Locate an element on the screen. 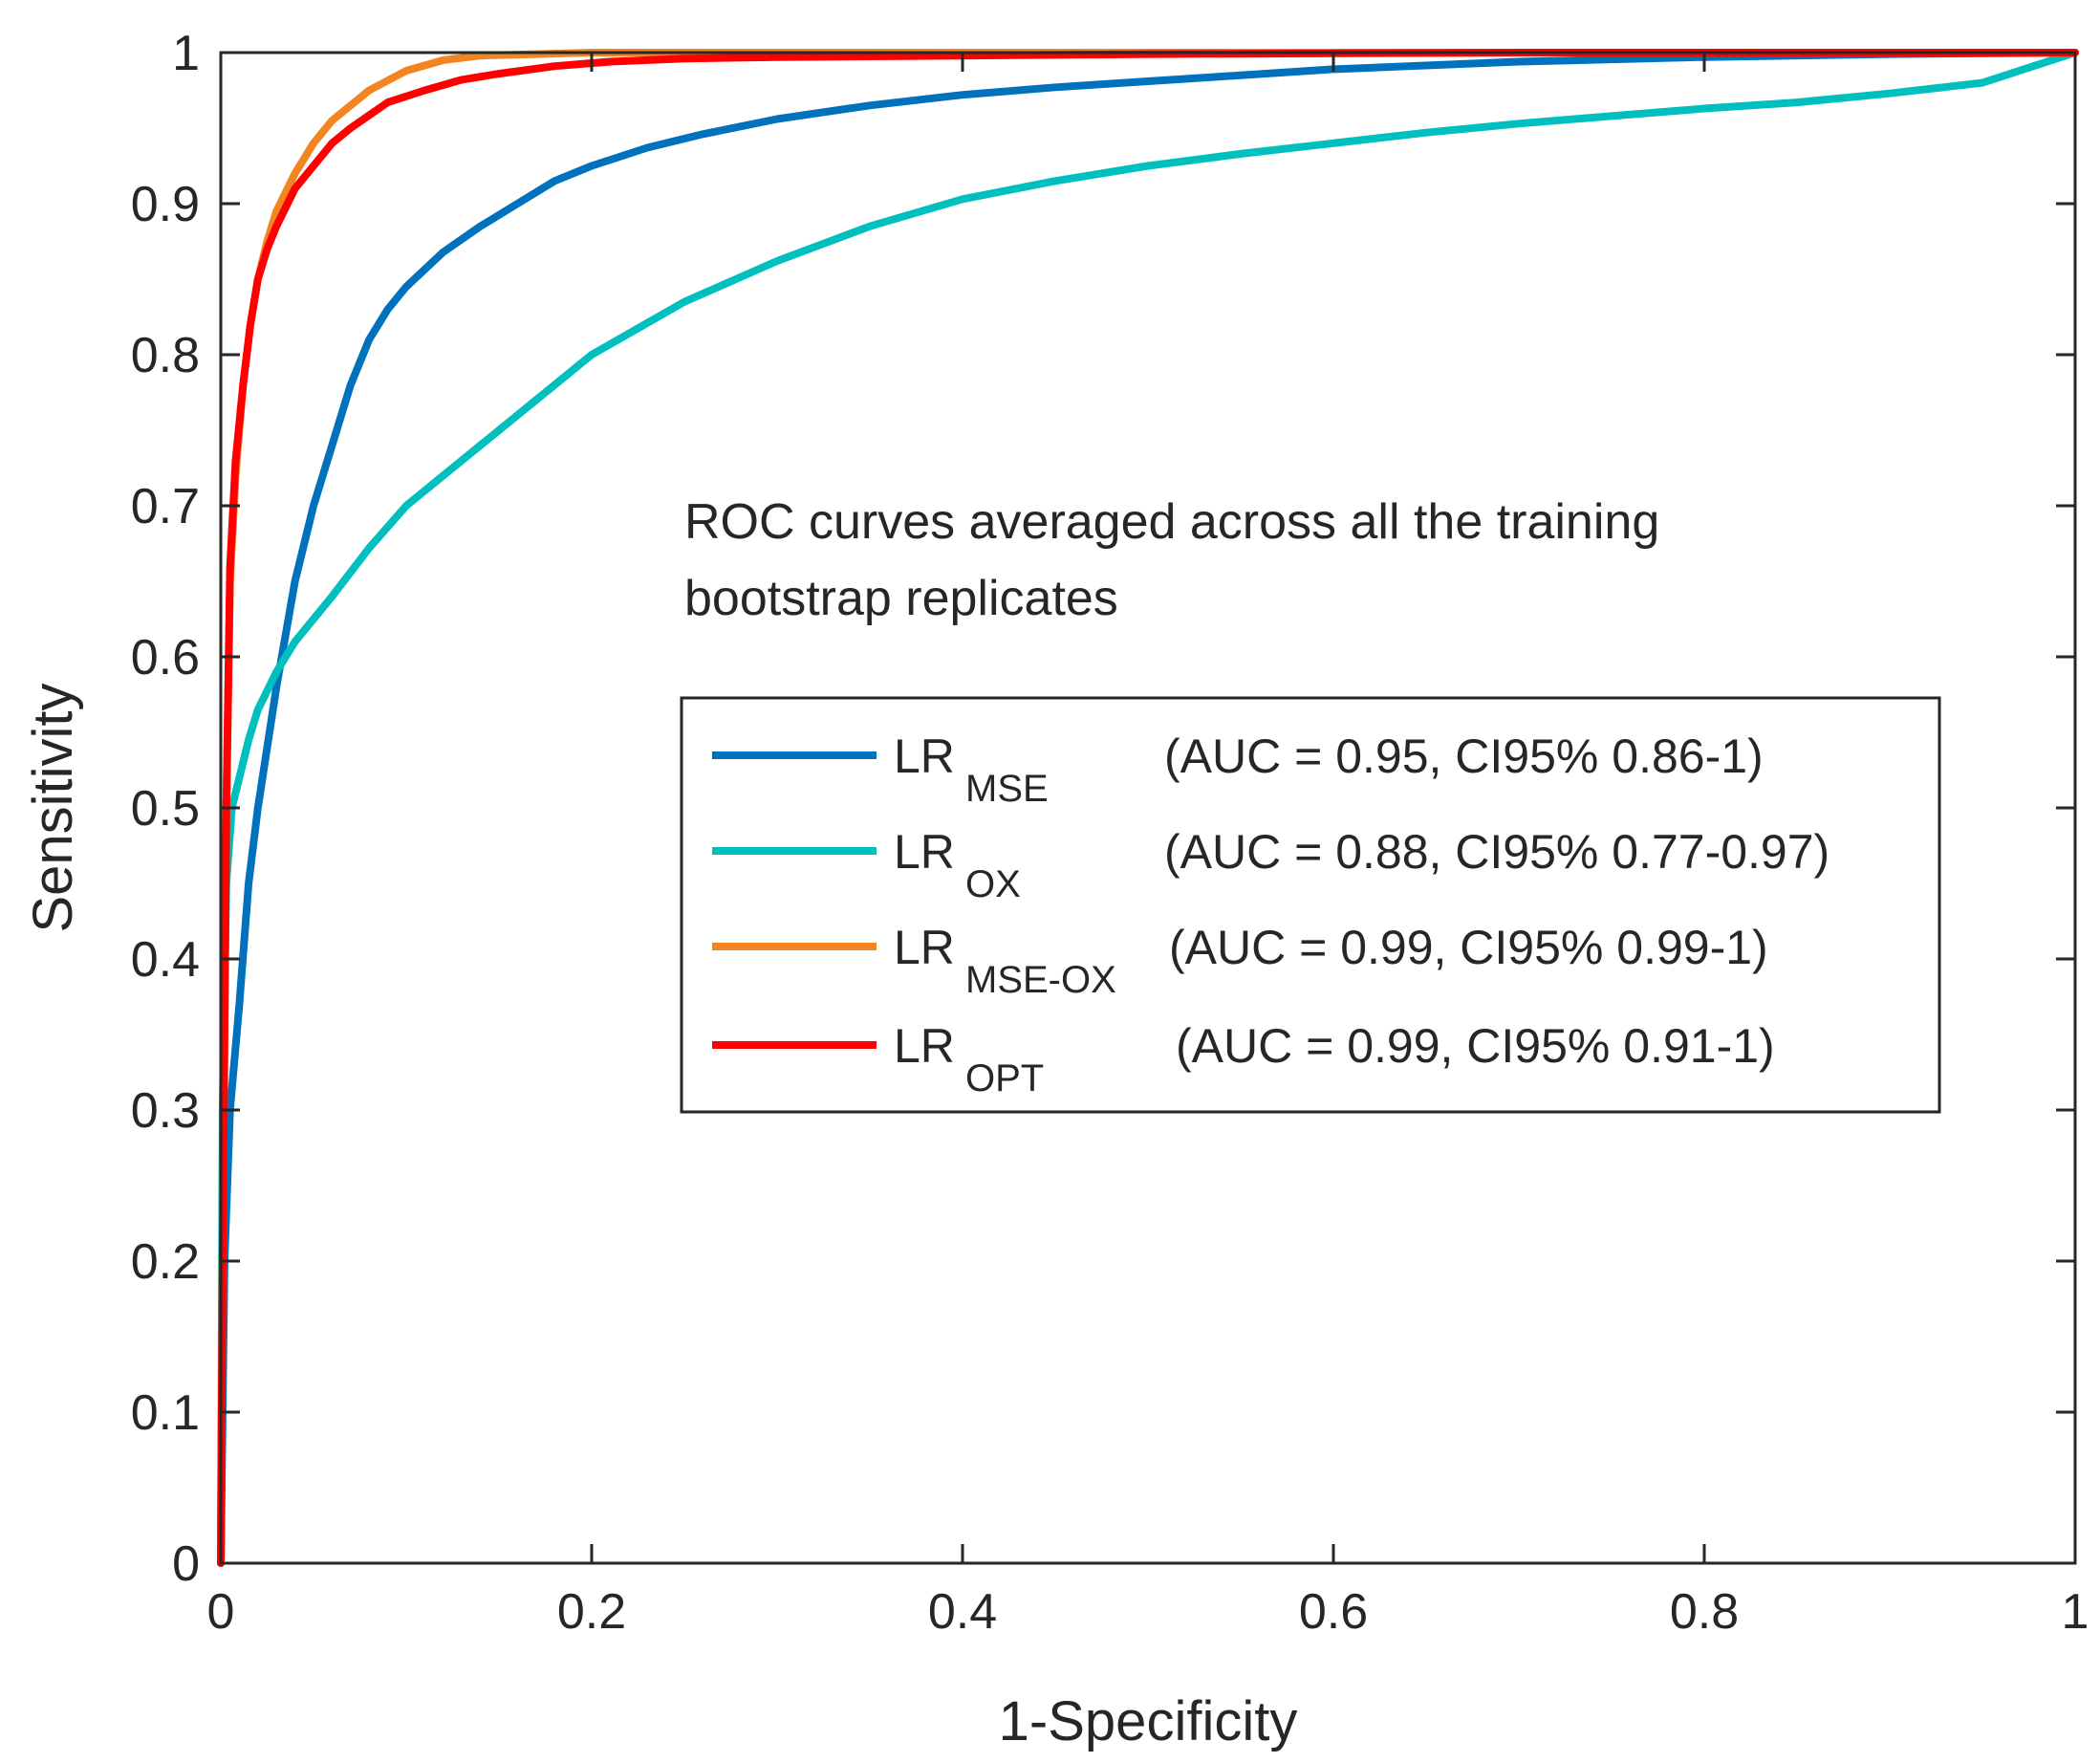 Image resolution: width=2100 pixels, height=1763 pixels. x-tick-label: 0.6 is located at coordinates (1333, 1612).